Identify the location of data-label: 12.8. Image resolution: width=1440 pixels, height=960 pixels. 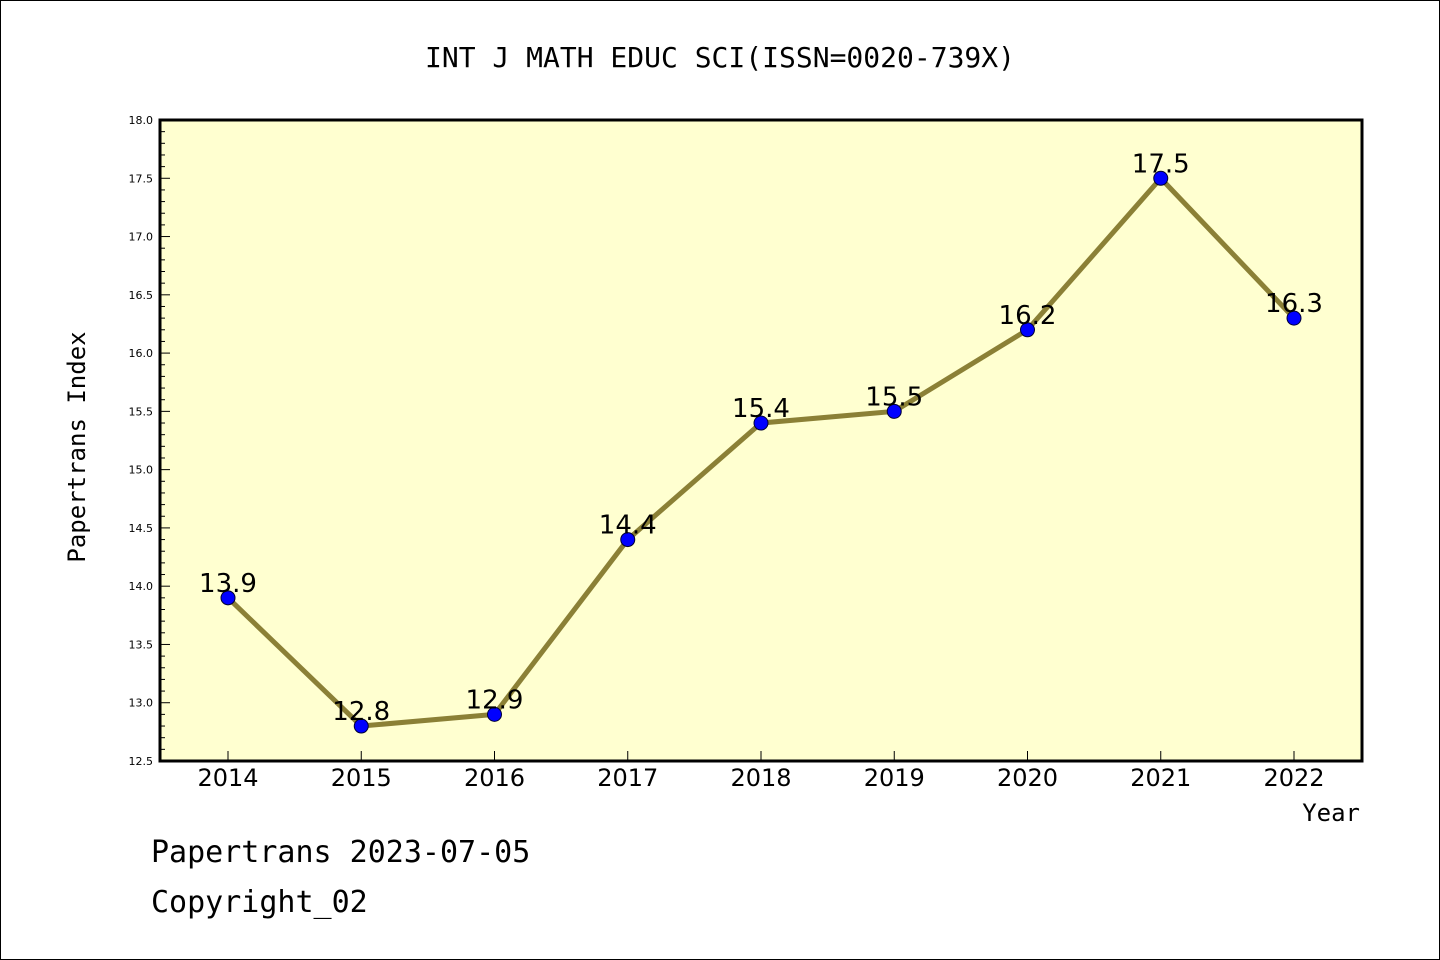
(361, 712).